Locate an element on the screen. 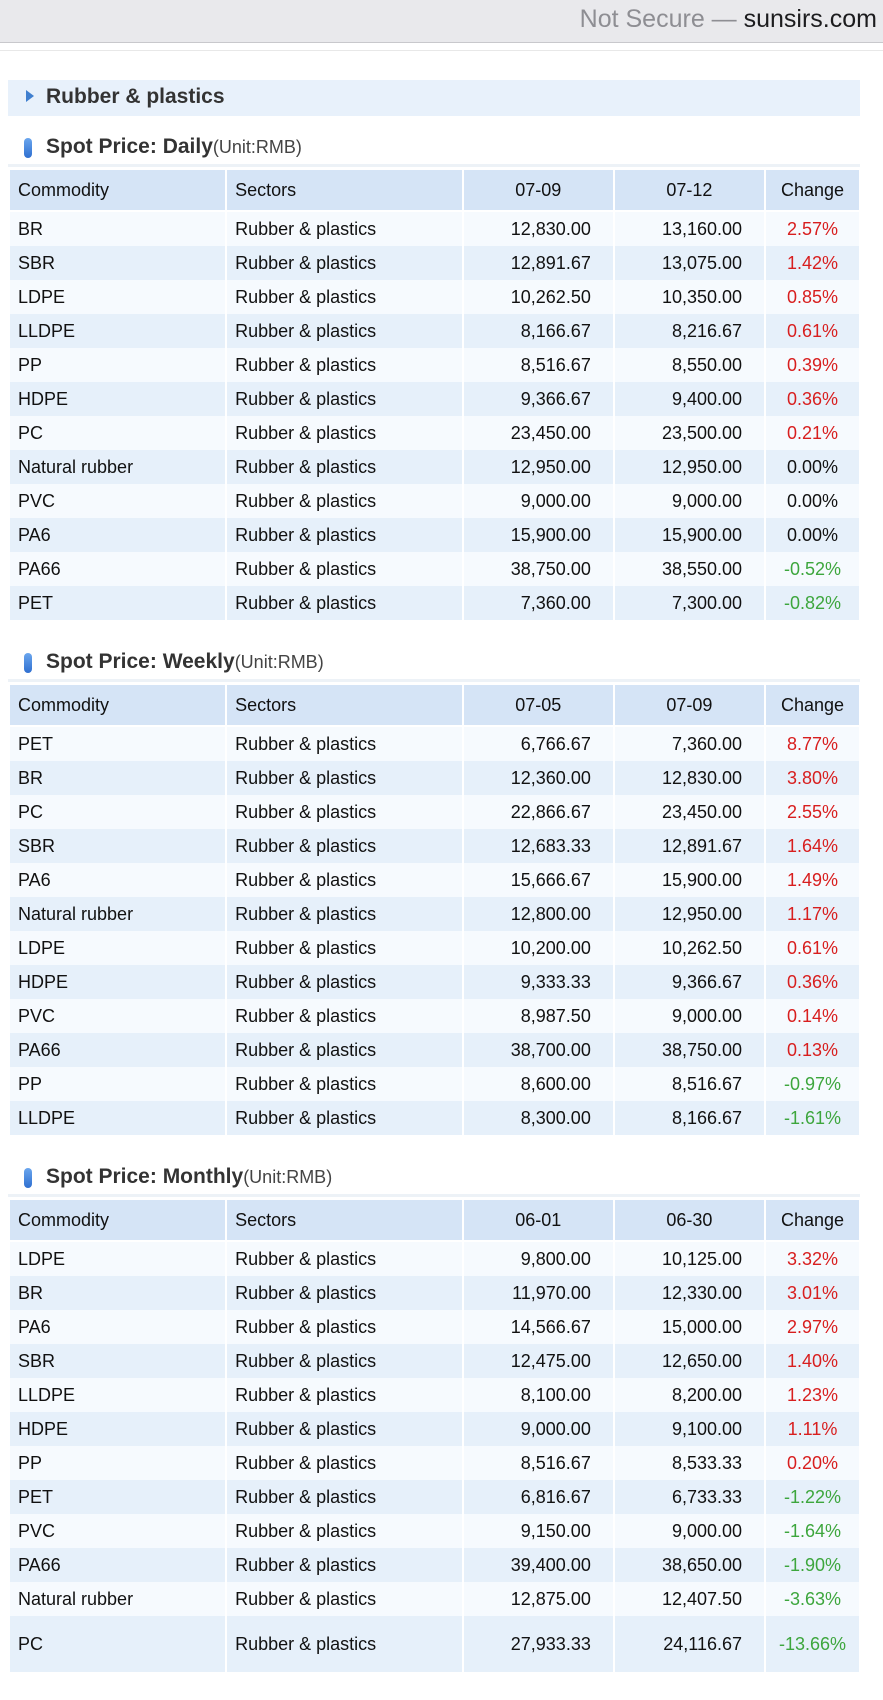 This screenshot has width=883, height=1700. price-1-cell: 23,450.00 is located at coordinates (538, 433).